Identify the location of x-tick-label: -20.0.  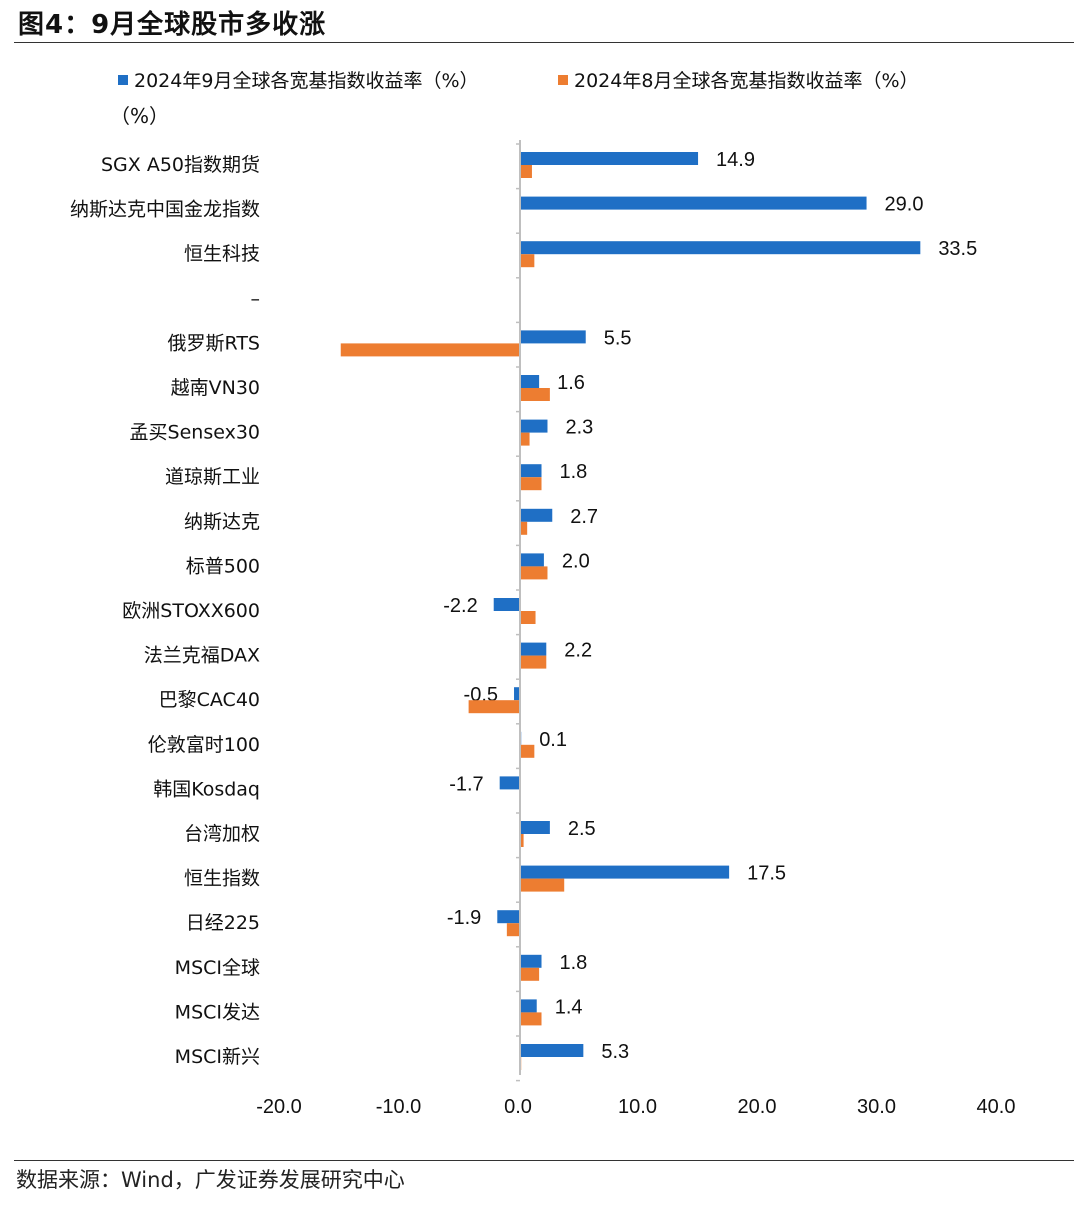
(279, 1107).